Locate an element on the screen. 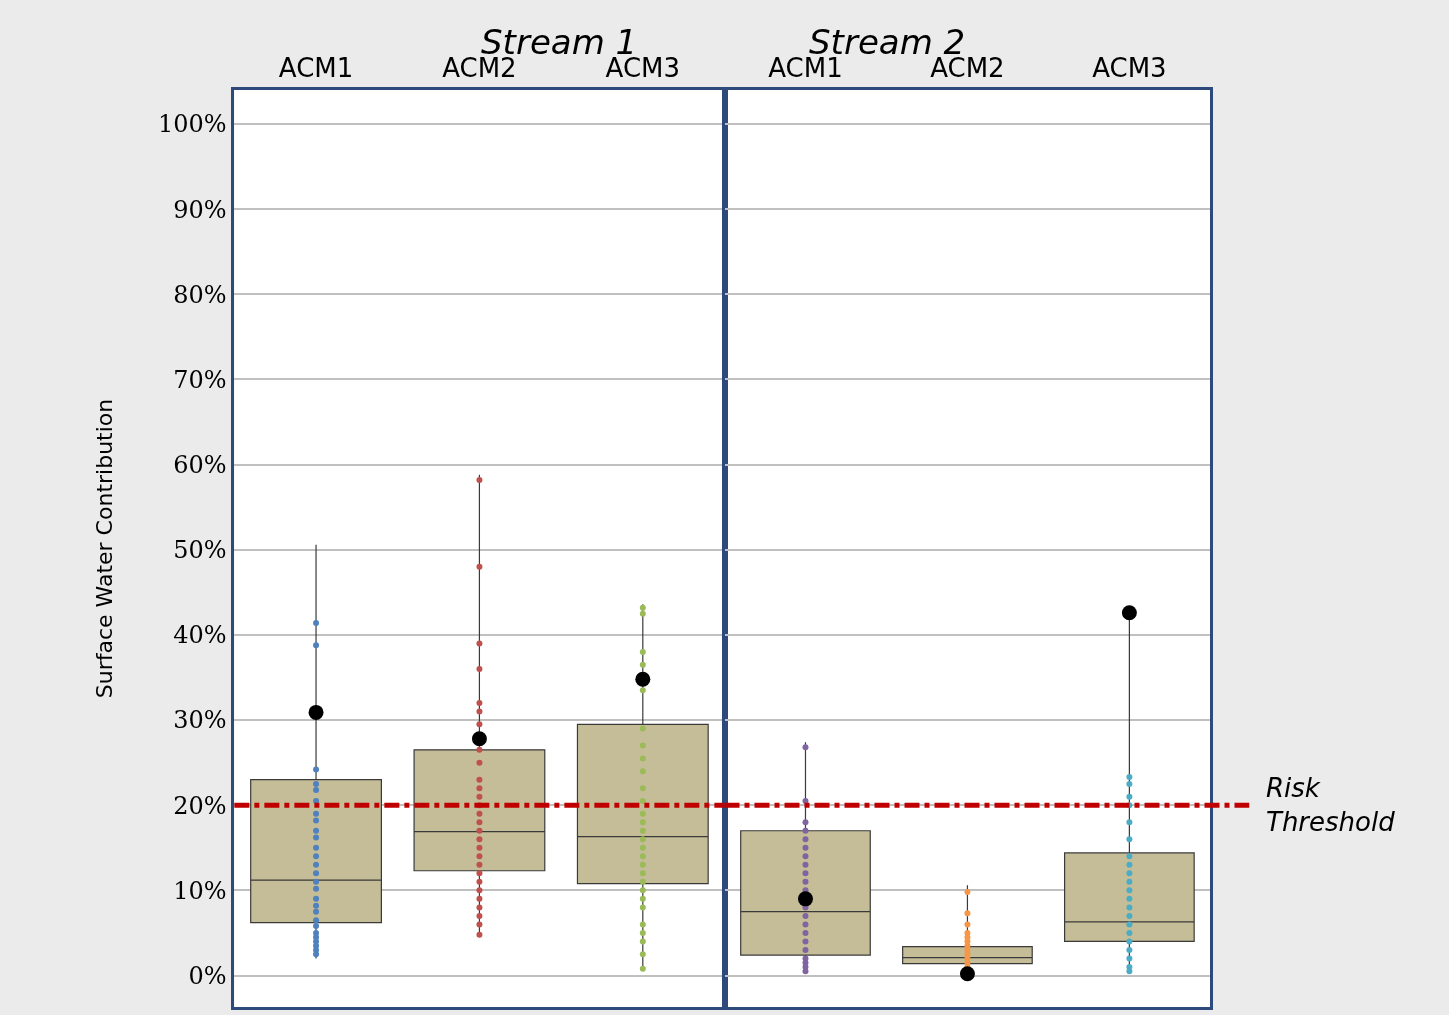  y-axis-title: Surface Water Contribution is located at coordinates (104, 548).